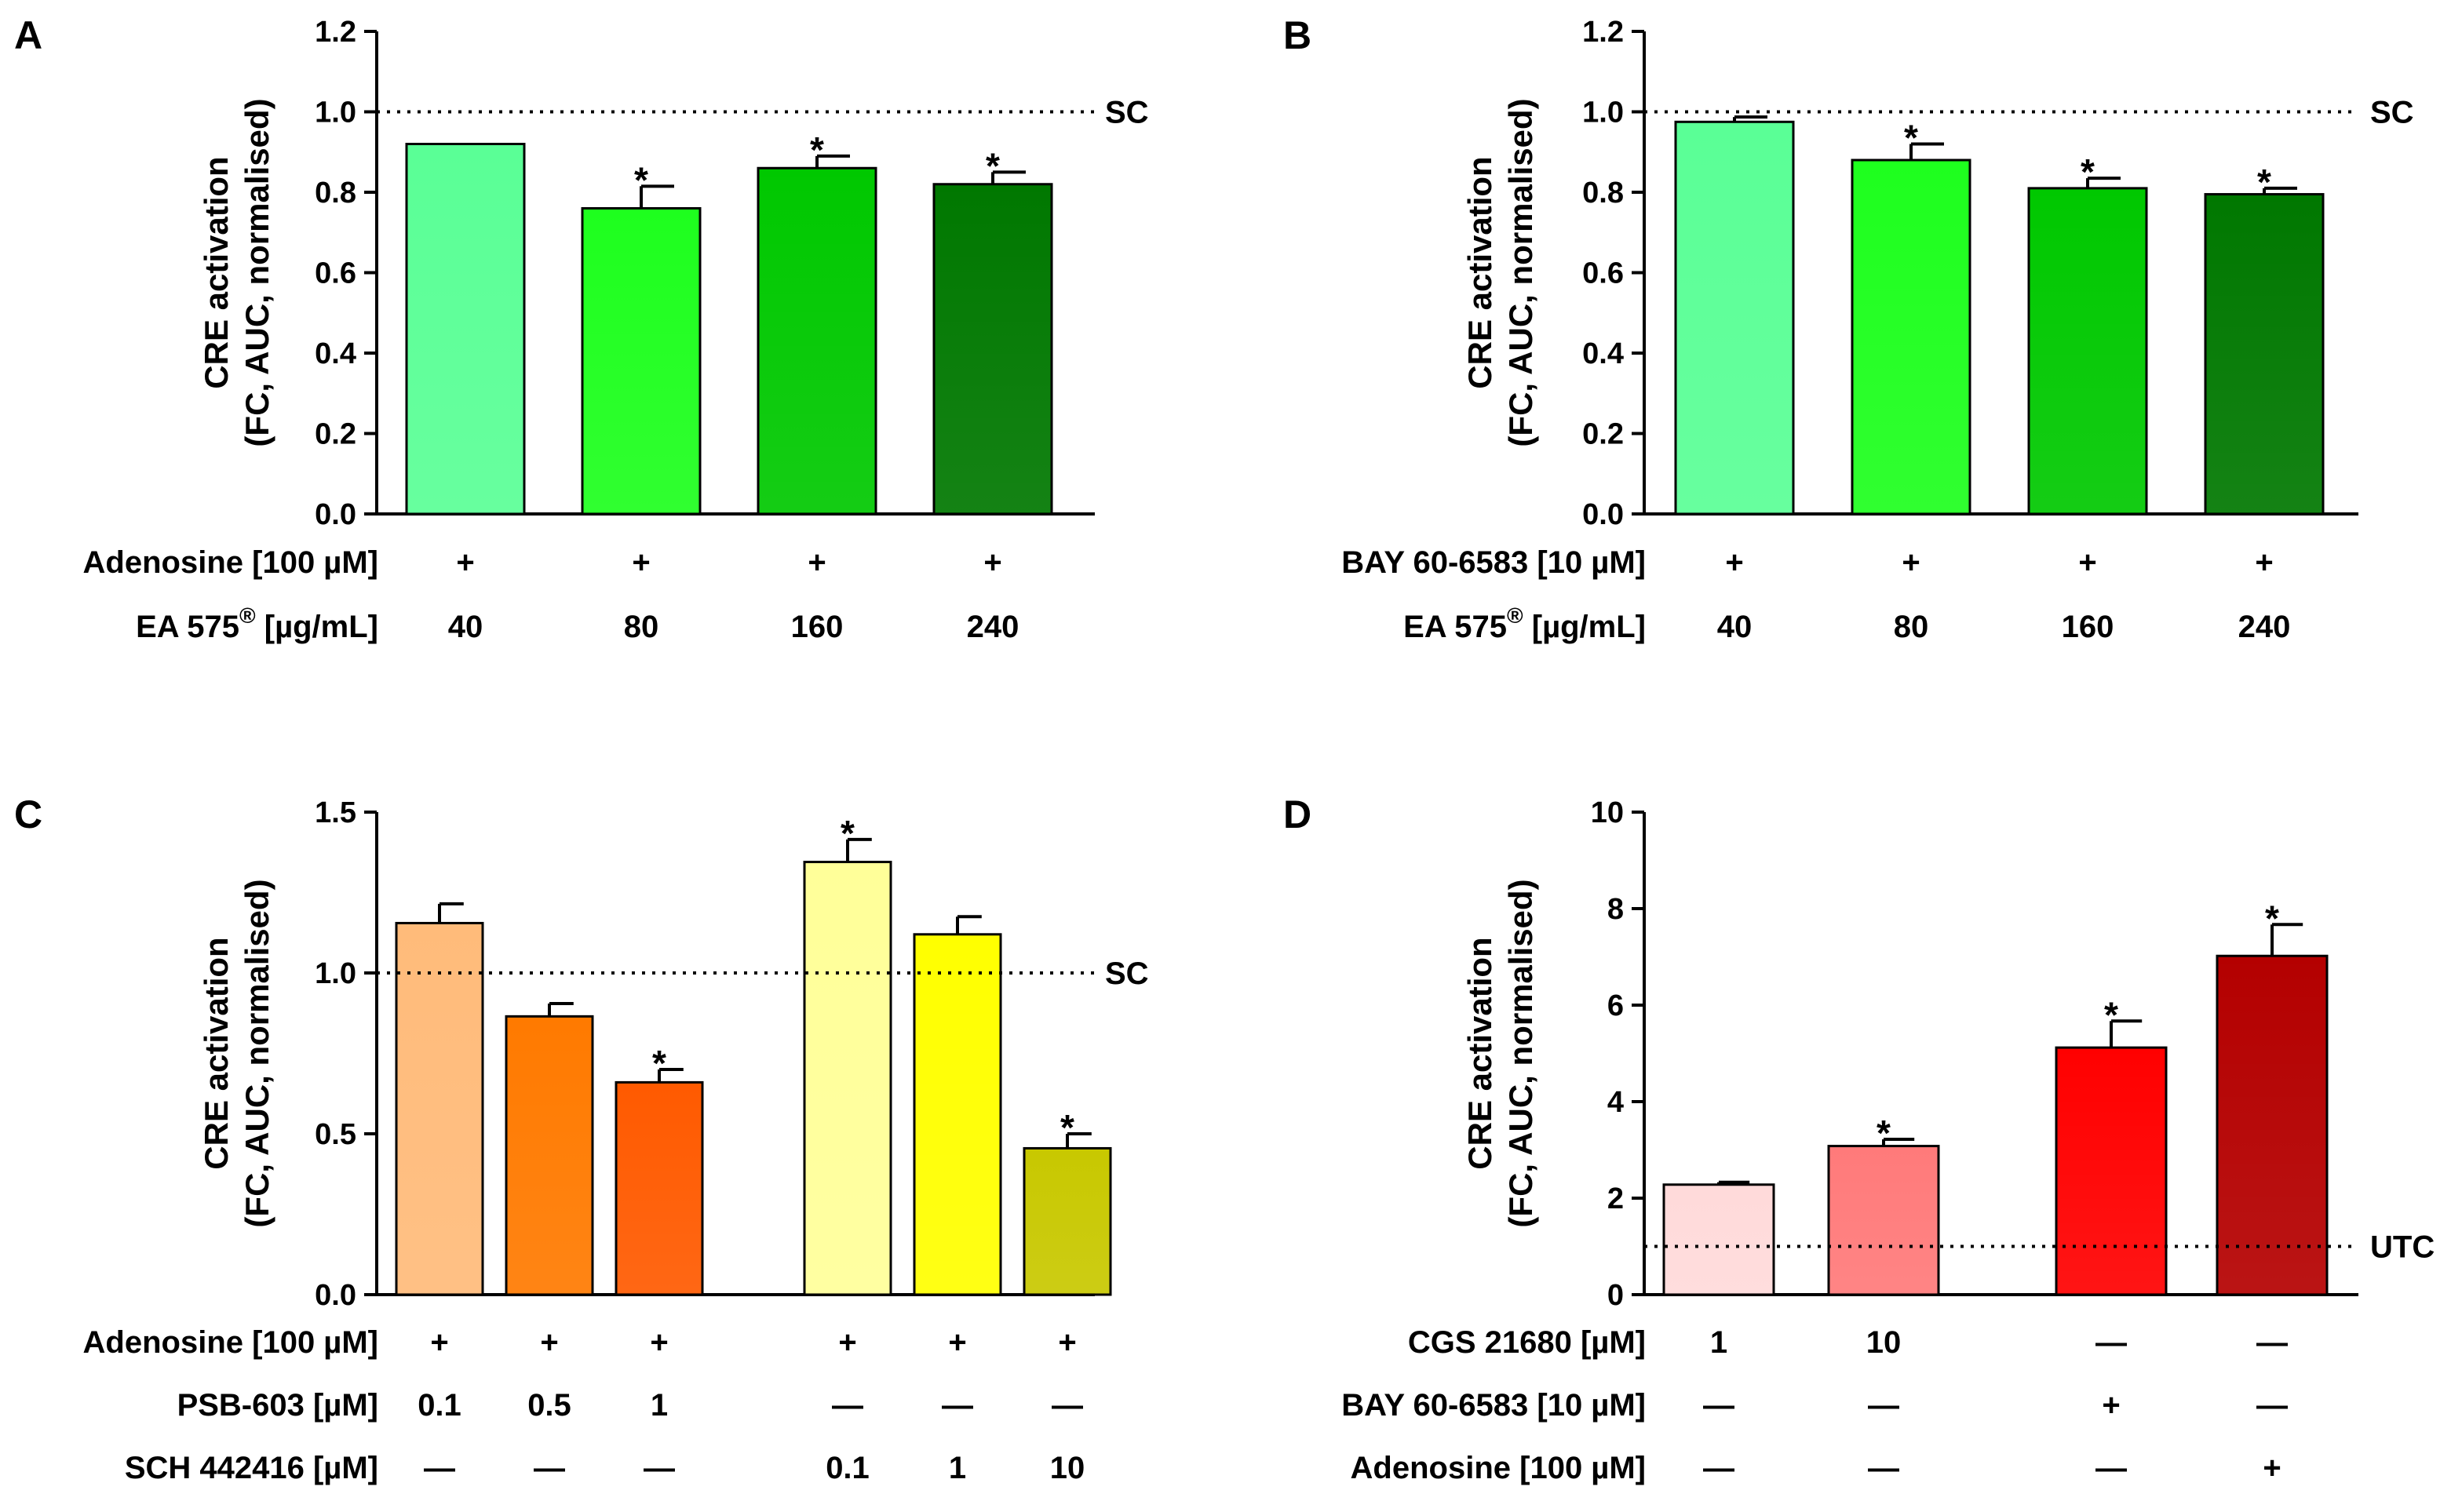 This screenshot has width=2462, height=1512. What do you see at coordinates (28, 814) in the screenshot?
I see `panel-letter: C` at bounding box center [28, 814].